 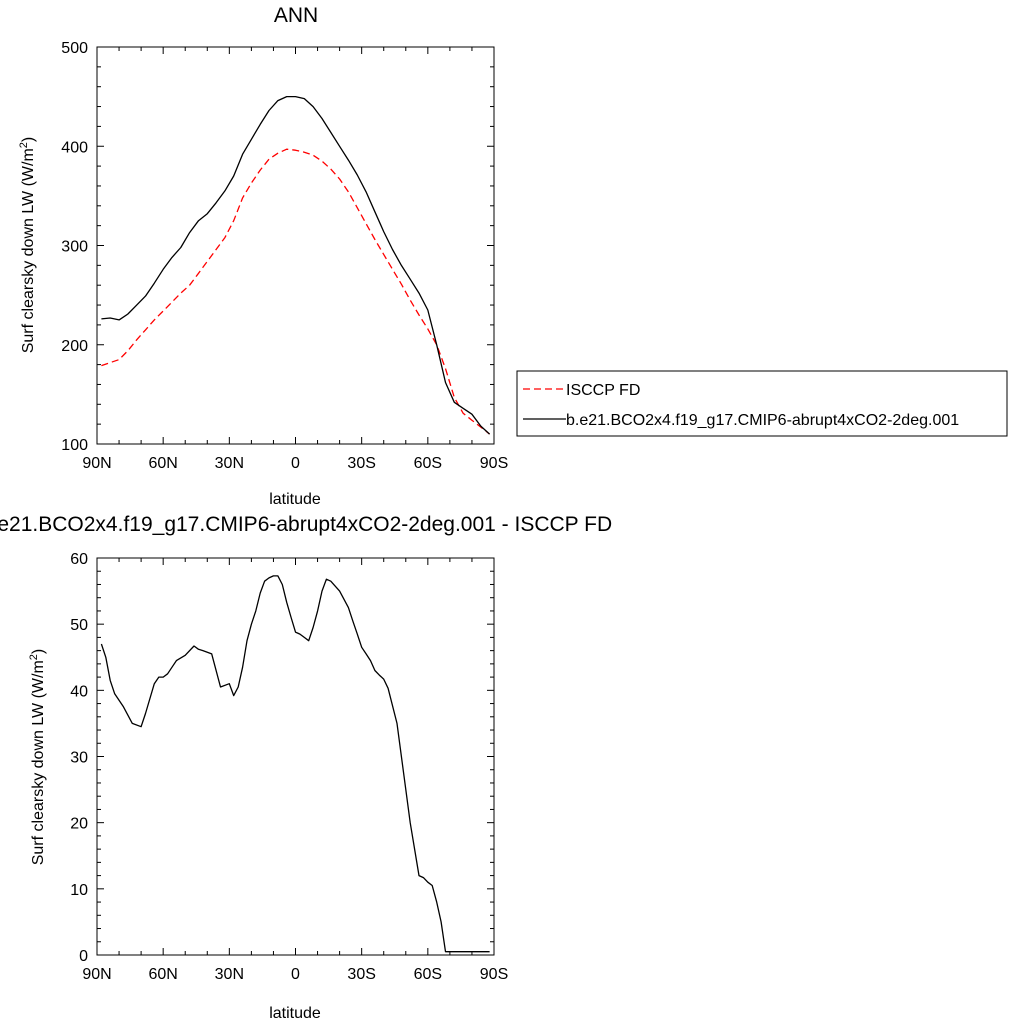 I want to click on y-tick-label: 30, so click(x=79, y=758).